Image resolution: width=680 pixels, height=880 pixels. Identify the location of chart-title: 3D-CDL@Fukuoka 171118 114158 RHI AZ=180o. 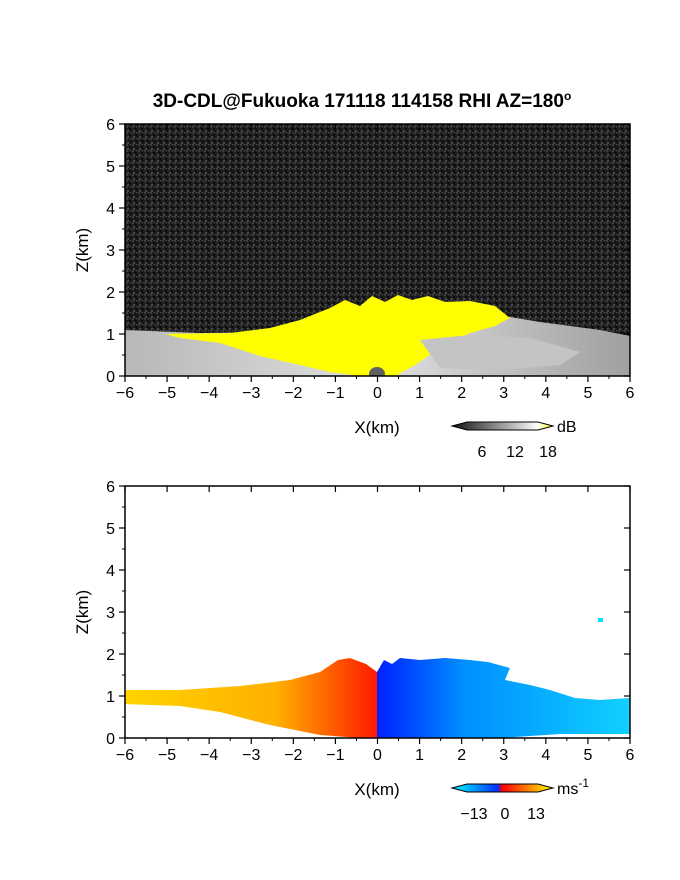
(362, 100).